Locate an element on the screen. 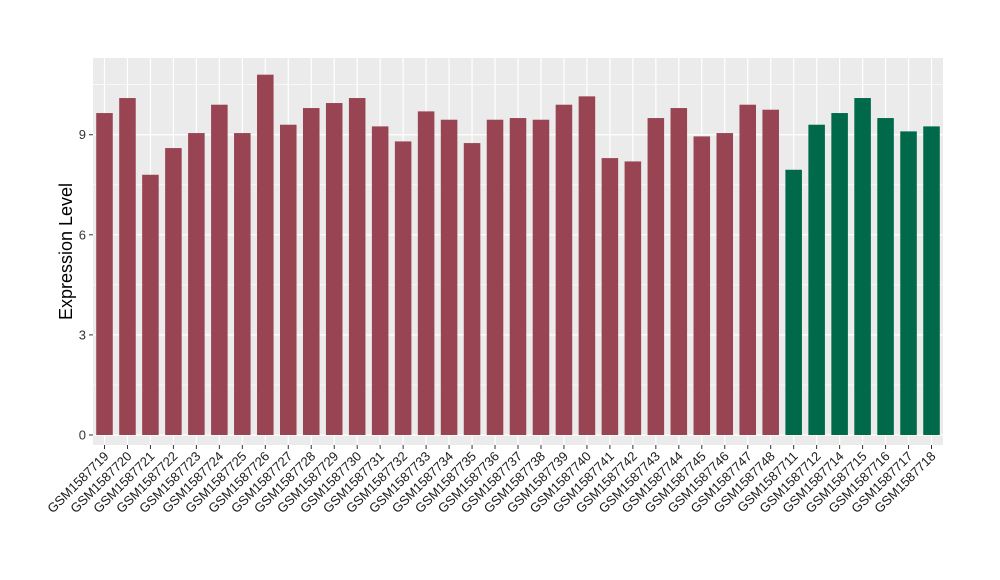 This screenshot has width=1000, height=580. y-tick-label: 0 is located at coordinates (82, 434).